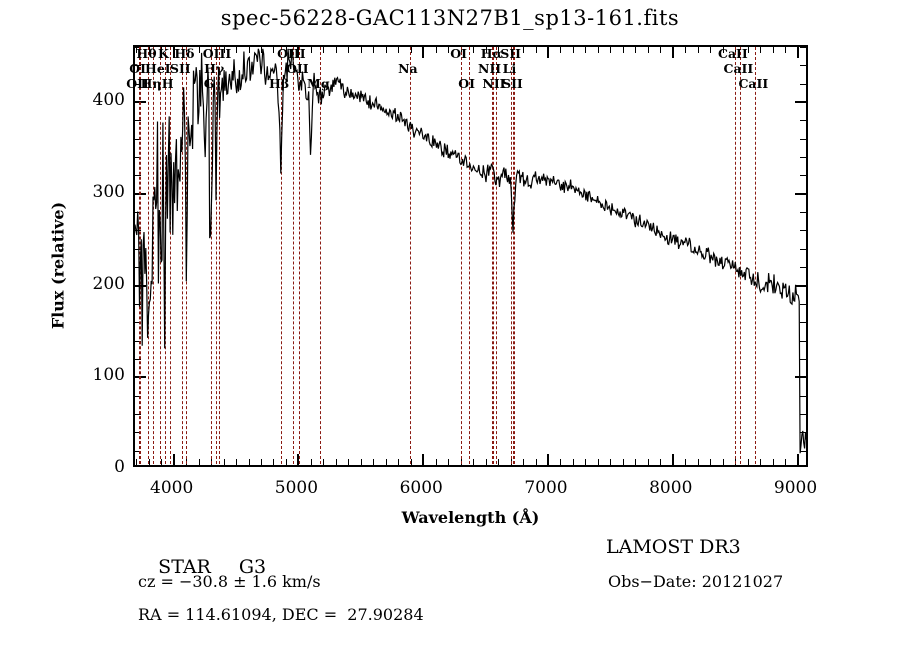 The image size is (900, 649). Describe the element at coordinates (800, 102) in the screenshot. I see `y-tick-major-right` at that location.